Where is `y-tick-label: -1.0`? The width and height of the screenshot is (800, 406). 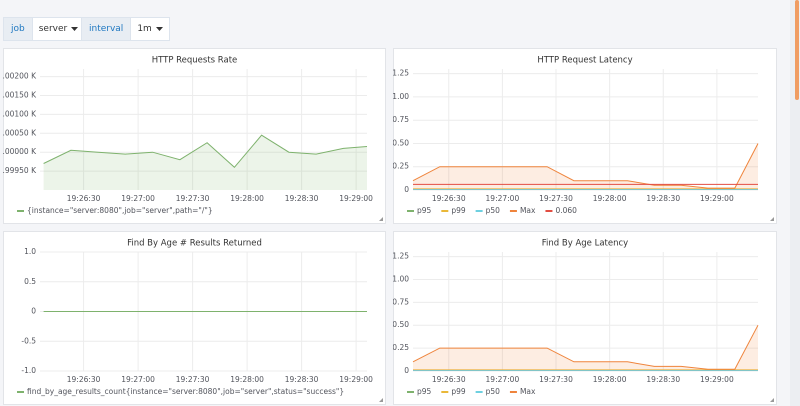
y-tick-label: -1.0 is located at coordinates (28, 370).